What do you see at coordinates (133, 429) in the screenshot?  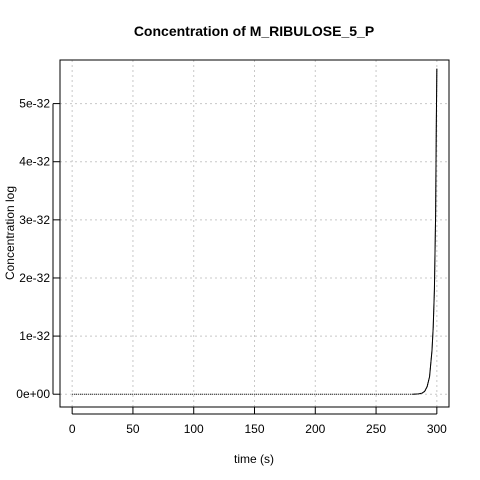 I see `x-tick-label: 50` at bounding box center [133, 429].